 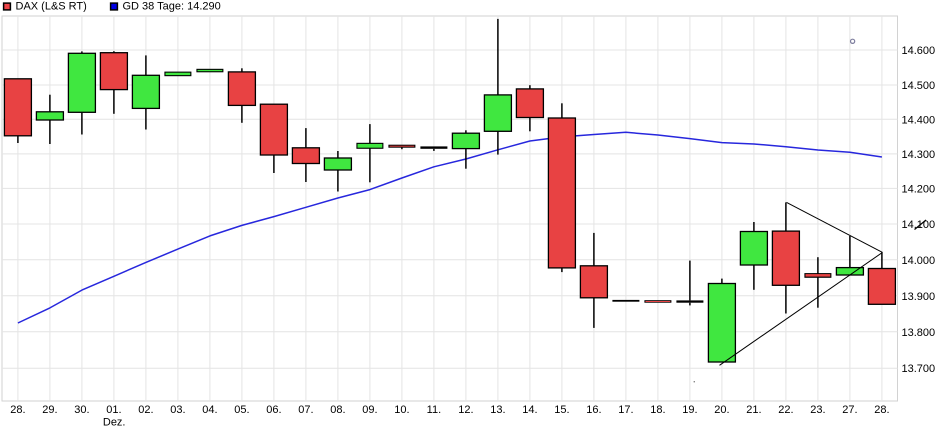 I want to click on svg-text: DAX (L&S RT), so click(x=51, y=7).